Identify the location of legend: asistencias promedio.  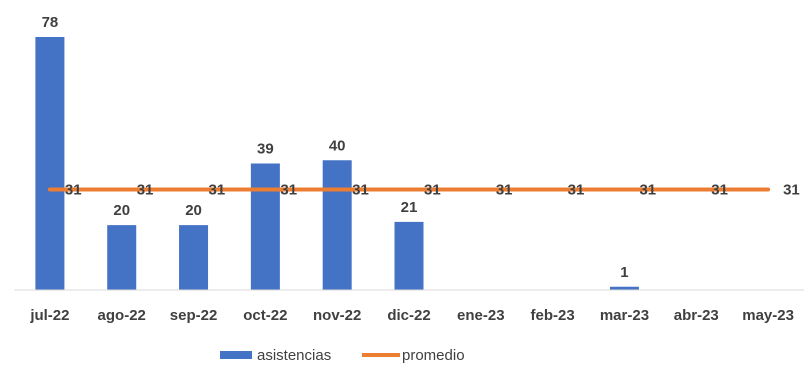
(342, 355).